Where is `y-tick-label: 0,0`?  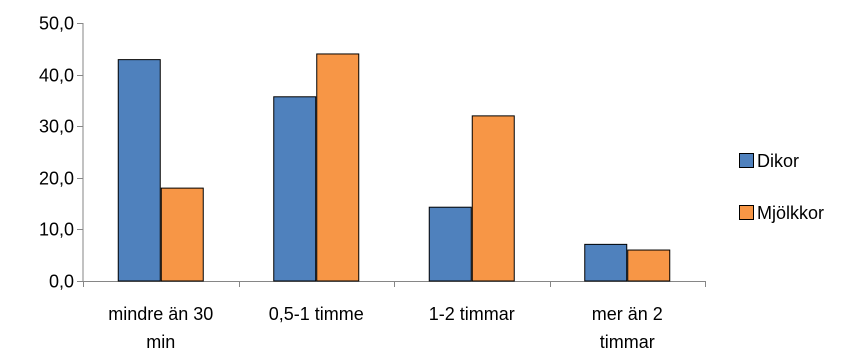 y-tick-label: 0,0 is located at coordinates (61, 282).